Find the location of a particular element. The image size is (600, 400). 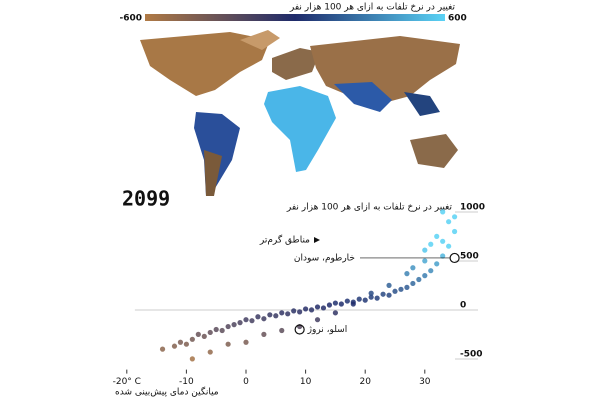

y-tick-label: 0 is located at coordinates (463, 306).